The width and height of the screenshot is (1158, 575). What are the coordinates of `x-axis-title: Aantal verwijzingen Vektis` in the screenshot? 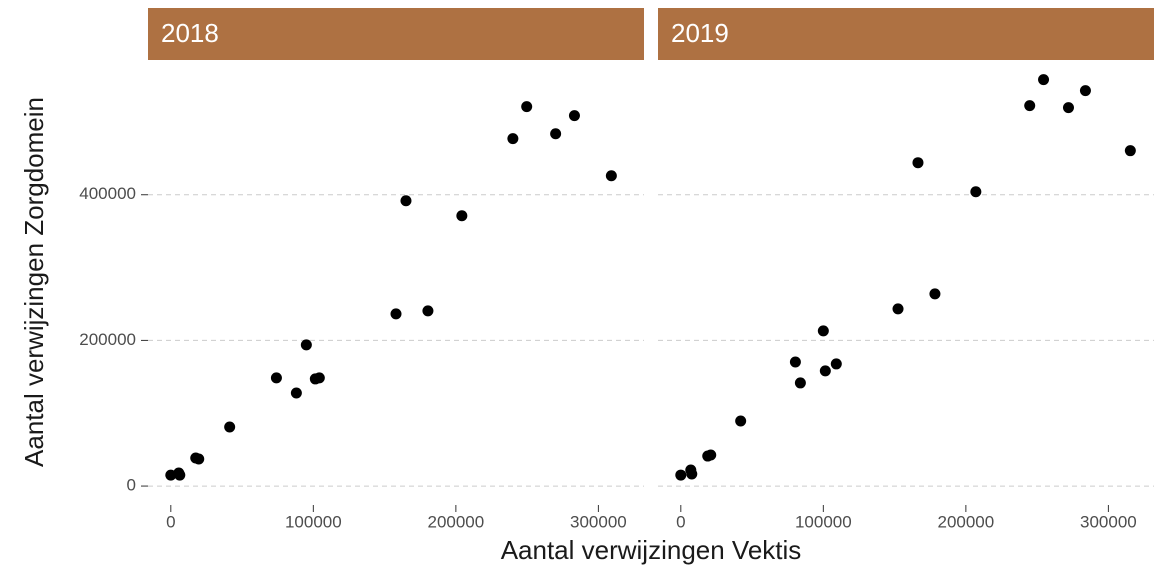 It's located at (651, 550).